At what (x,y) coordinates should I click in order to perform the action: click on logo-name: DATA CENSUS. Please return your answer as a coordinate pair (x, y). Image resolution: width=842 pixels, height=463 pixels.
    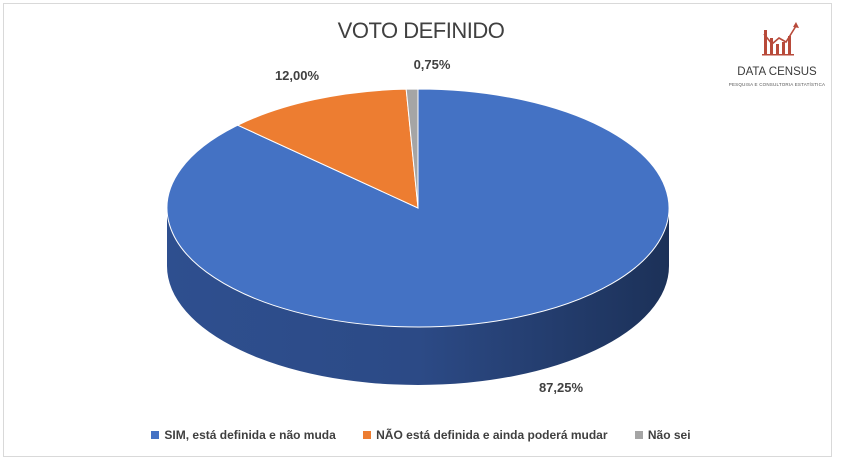
    Looking at the image, I should click on (777, 72).